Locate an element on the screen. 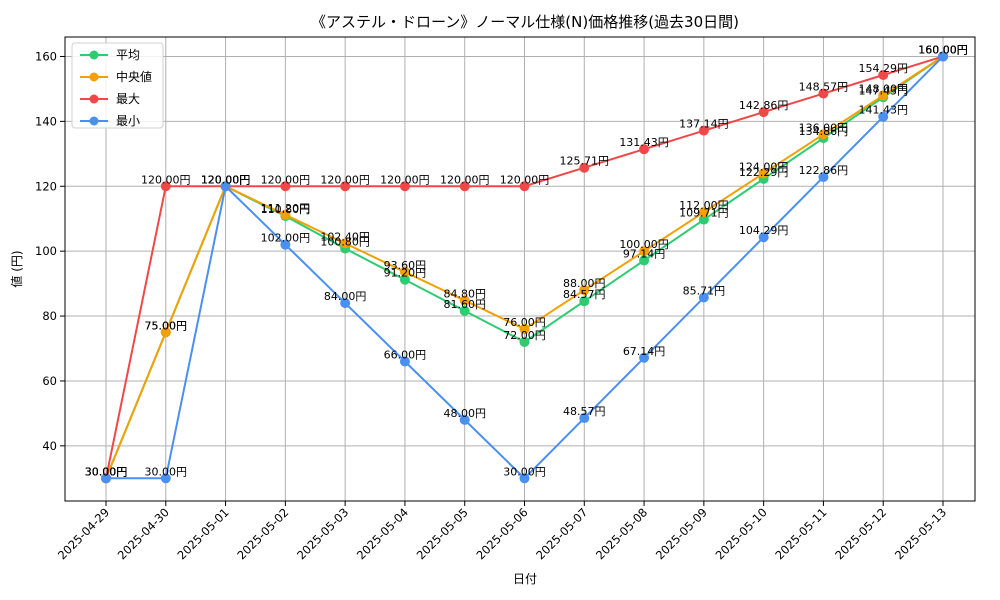  data-label: 154.29円 is located at coordinates (883, 68).